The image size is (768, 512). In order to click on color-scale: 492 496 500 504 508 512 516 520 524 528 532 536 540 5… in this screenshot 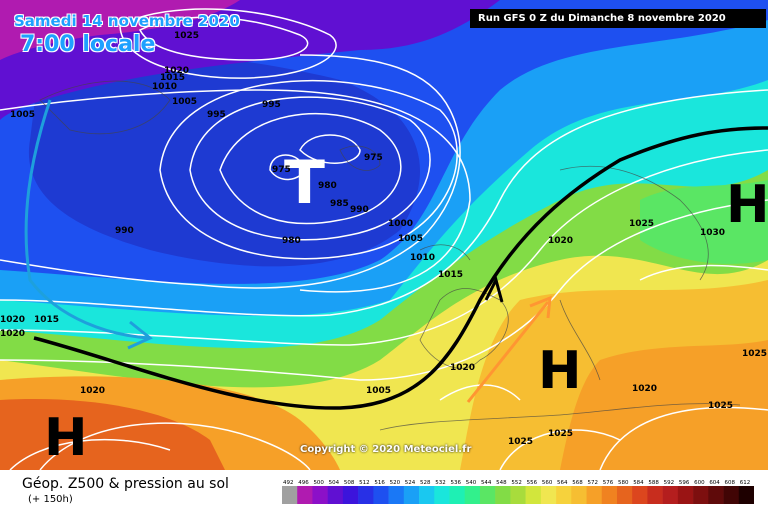, I will do `click(518, 492)`.